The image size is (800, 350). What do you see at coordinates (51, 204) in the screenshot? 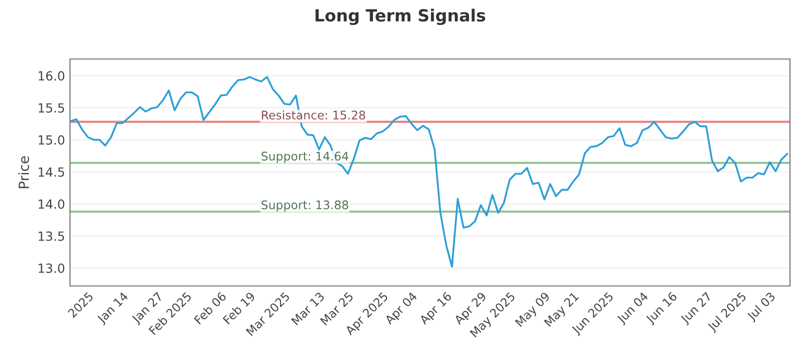
I see `y-tick-label: 14.0` at bounding box center [51, 204].